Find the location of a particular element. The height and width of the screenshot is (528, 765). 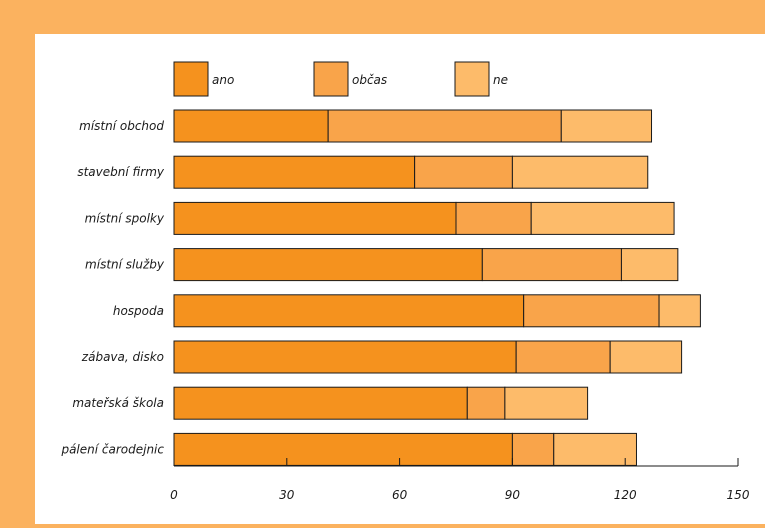

bar-mistni-spolky-ne is located at coordinates (602, 218).